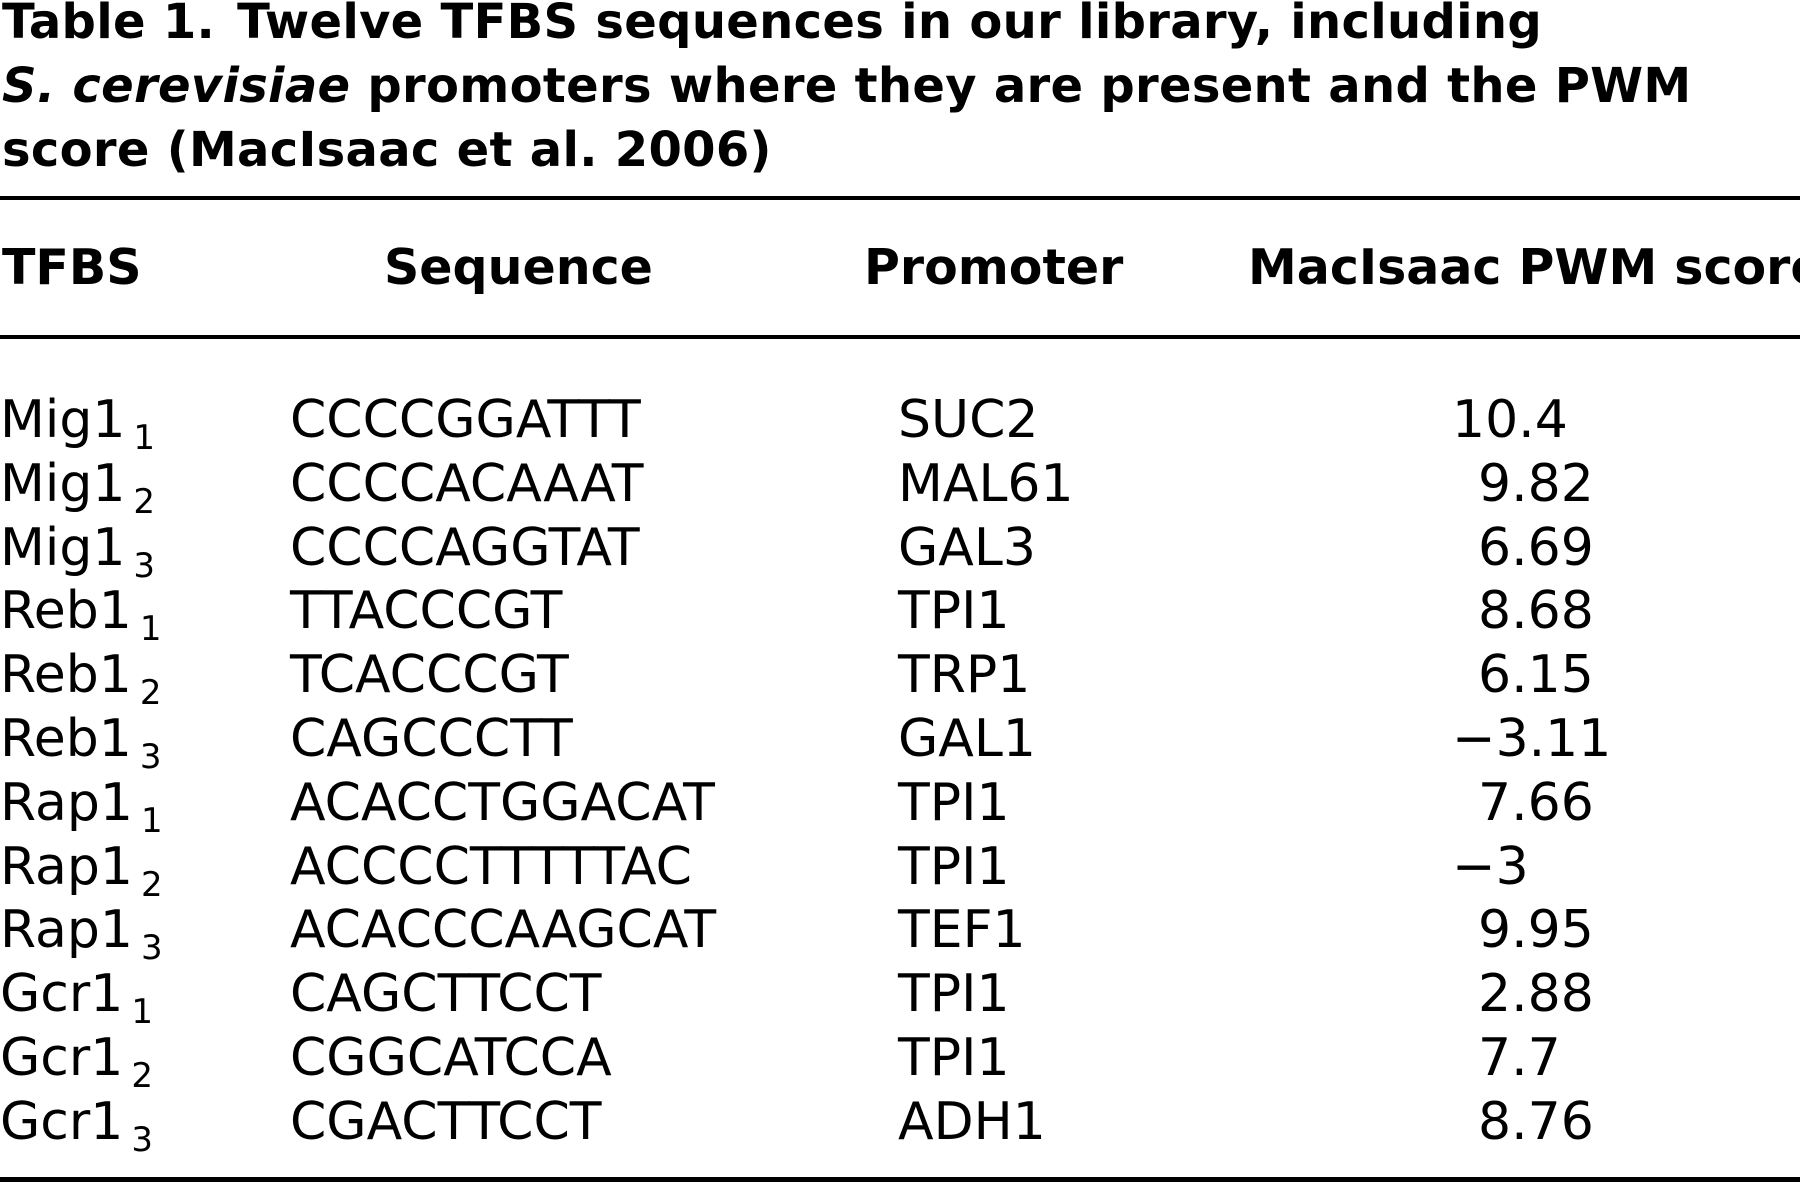 The height and width of the screenshot is (1184, 1800). I want to click on tfbs-cell: Reb1 1, so click(81, 620).